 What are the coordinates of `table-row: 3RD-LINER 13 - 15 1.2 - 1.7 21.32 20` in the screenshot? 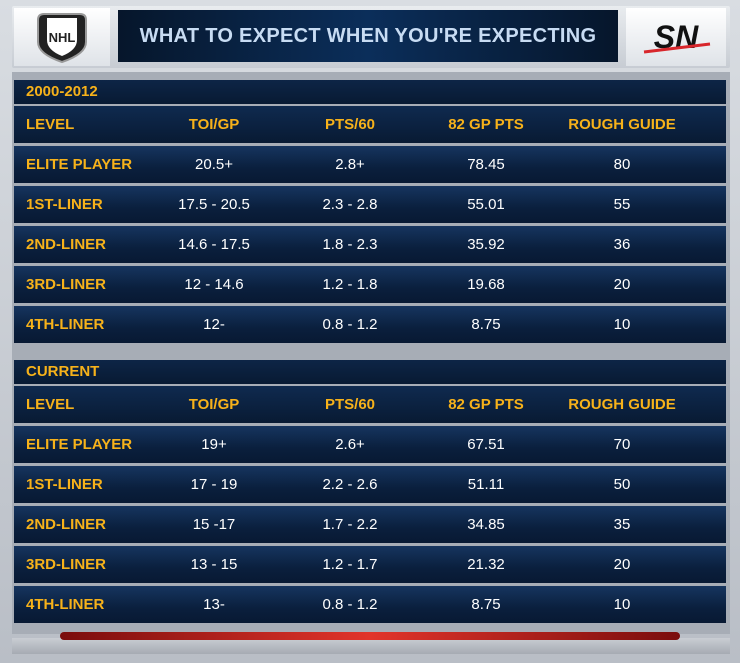 It's located at (370, 564).